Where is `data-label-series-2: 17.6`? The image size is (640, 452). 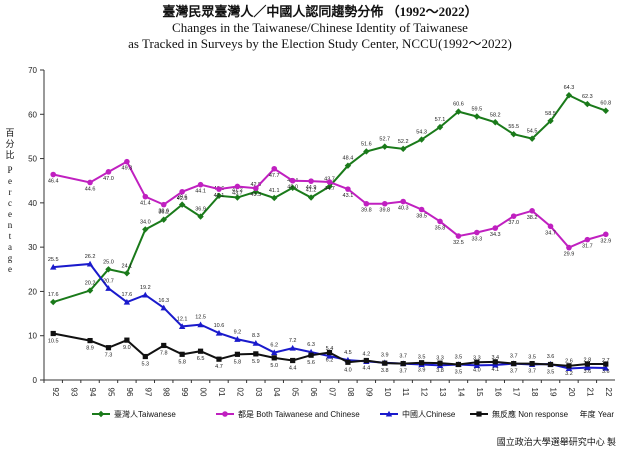
data-label-series-2: 17.6 is located at coordinates (127, 295).